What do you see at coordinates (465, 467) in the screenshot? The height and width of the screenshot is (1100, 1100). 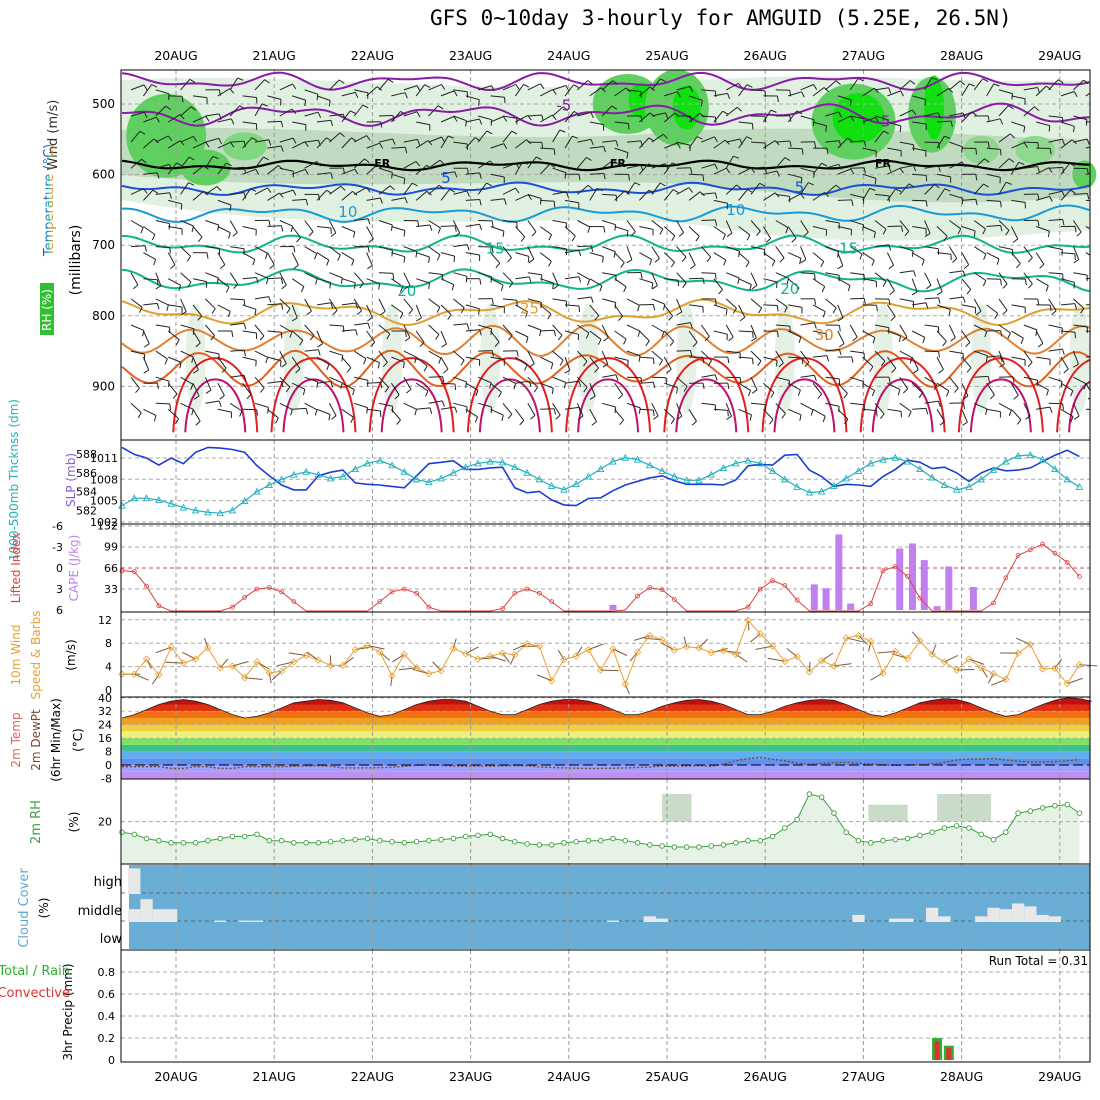 I see `thickness-point` at bounding box center [465, 467].